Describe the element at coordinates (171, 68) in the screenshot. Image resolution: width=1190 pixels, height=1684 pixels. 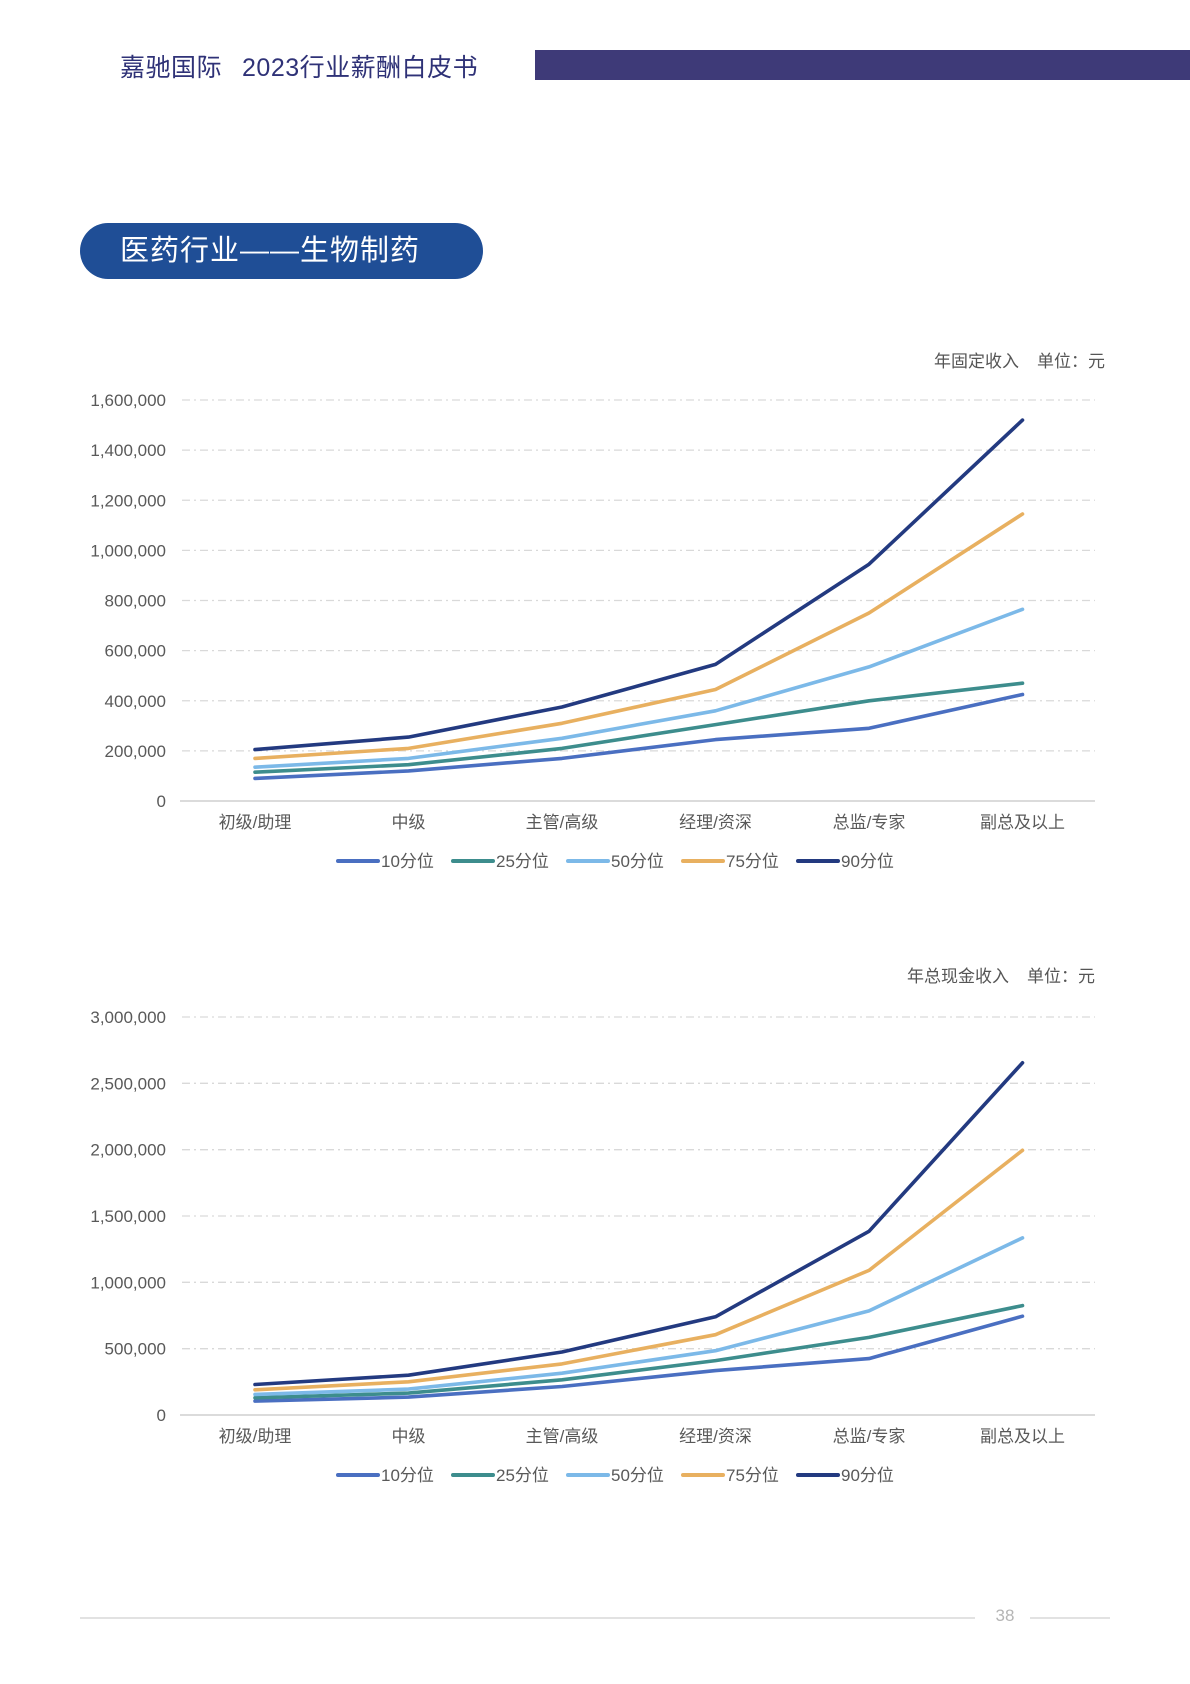
I see `company-name: 嘉驰国际` at that location.